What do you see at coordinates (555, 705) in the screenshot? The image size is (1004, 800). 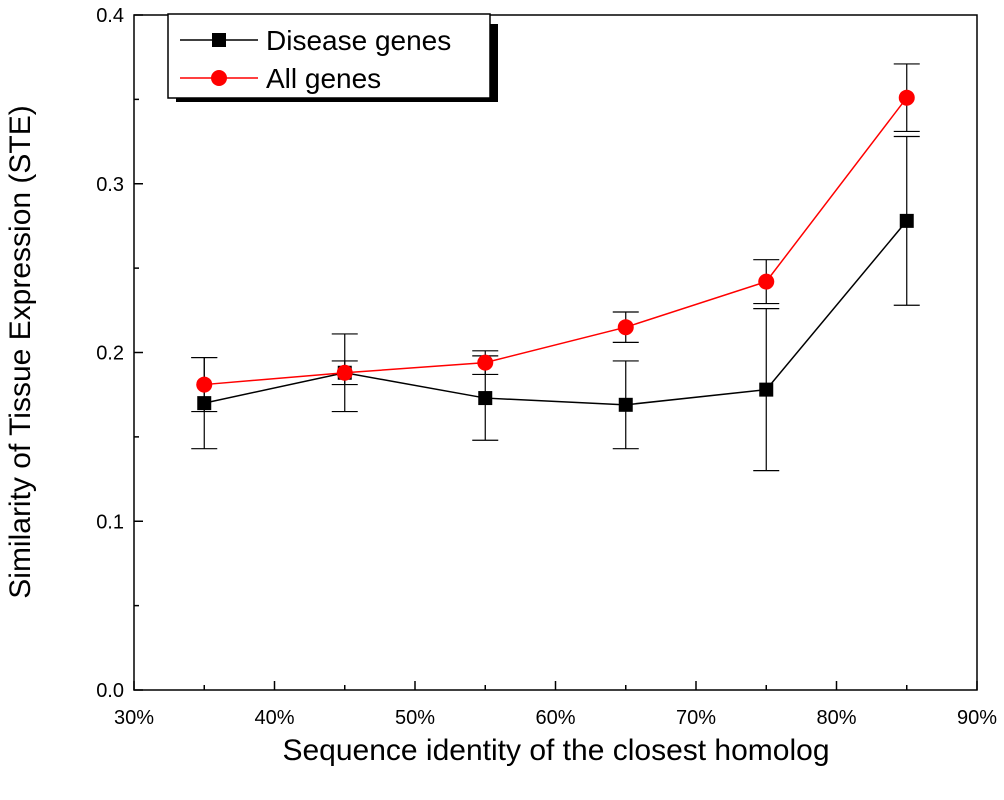 I see `x-axis-ticks: 30% 40% 50% 60% 70% 80% 90%` at bounding box center [555, 705].